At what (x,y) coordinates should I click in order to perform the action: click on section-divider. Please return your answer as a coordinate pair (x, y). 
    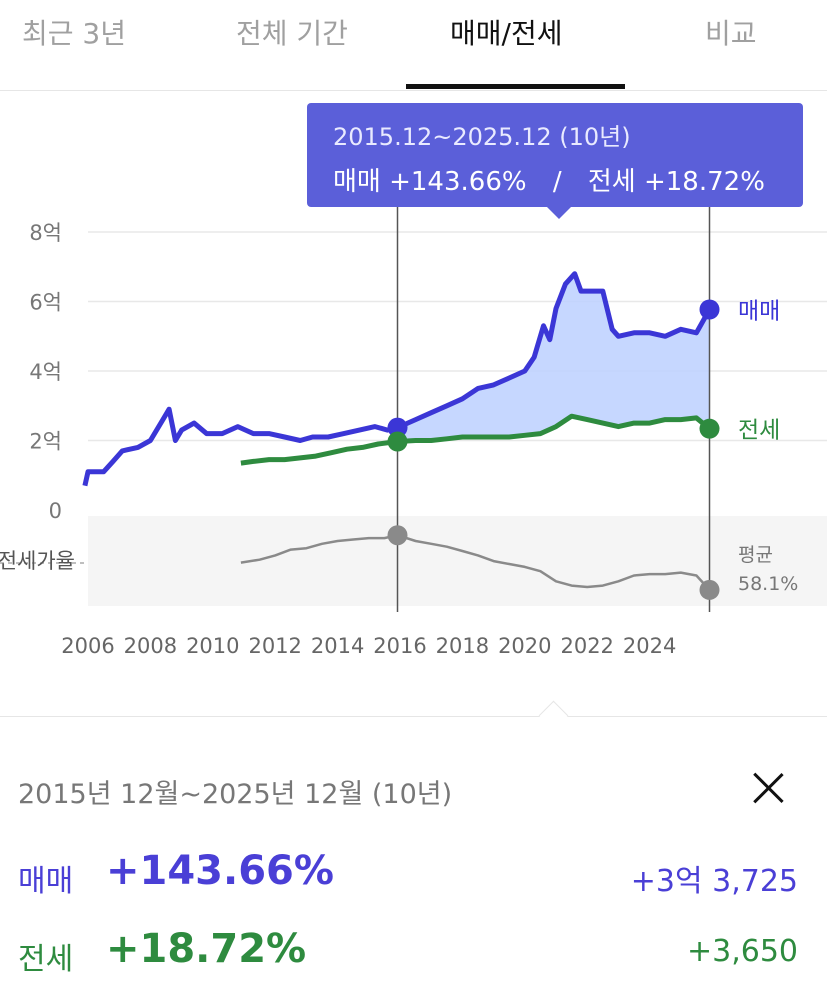
    Looking at the image, I should click on (413, 716).